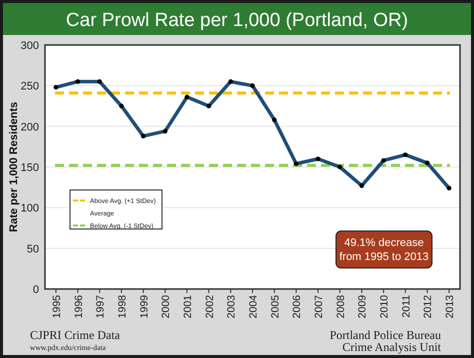 This screenshot has width=474, height=358. What do you see at coordinates (144, 306) in the screenshot?
I see `x-tick-label: 1999` at bounding box center [144, 306].